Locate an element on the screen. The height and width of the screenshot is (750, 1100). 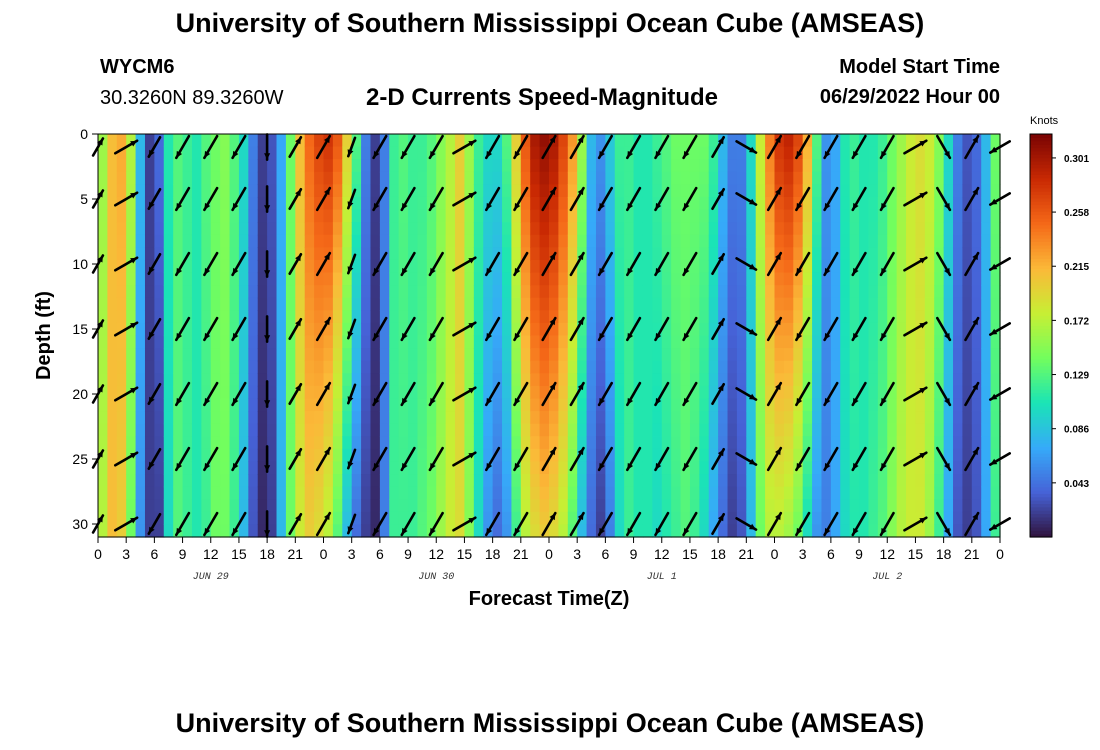
colorbar-tick-label: 0.301 is located at coordinates (1076, 159).